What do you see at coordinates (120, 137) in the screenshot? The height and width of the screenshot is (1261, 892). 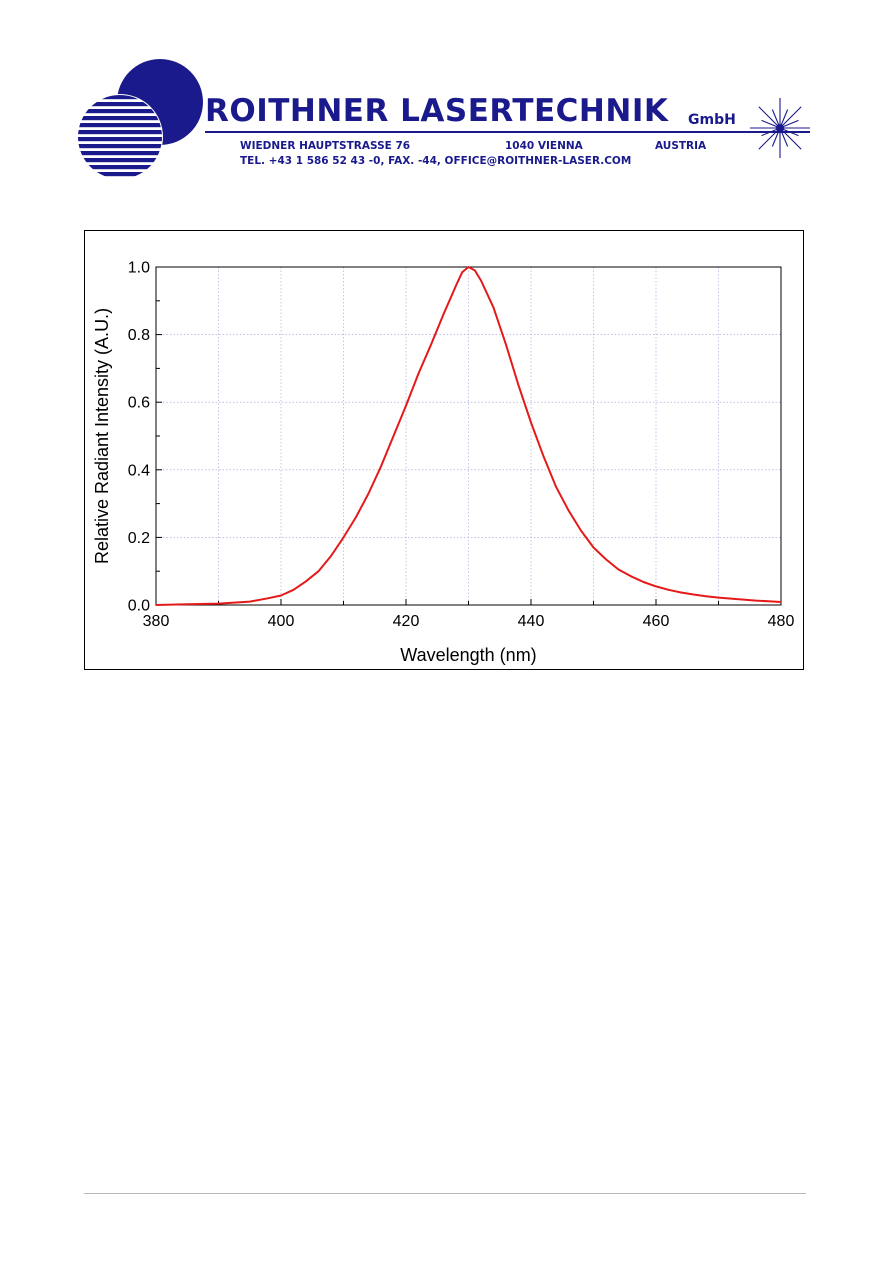 I see `logo-striped-circle` at bounding box center [120, 137].